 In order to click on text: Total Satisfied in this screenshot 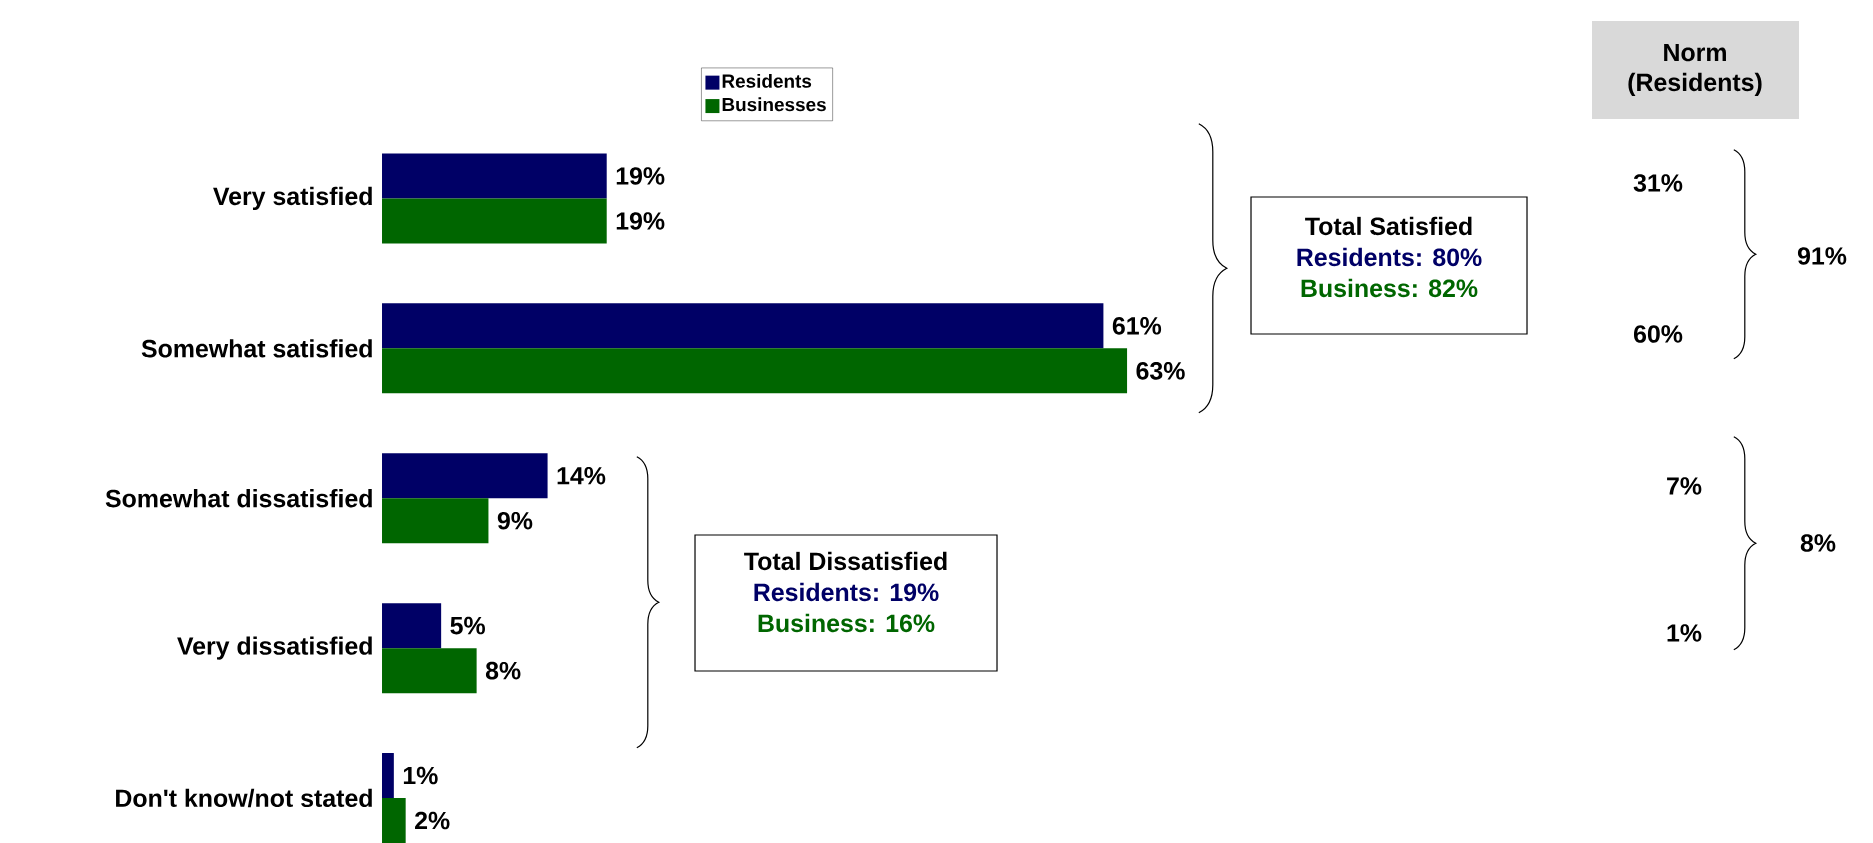, I will do `click(1388, 226)`.